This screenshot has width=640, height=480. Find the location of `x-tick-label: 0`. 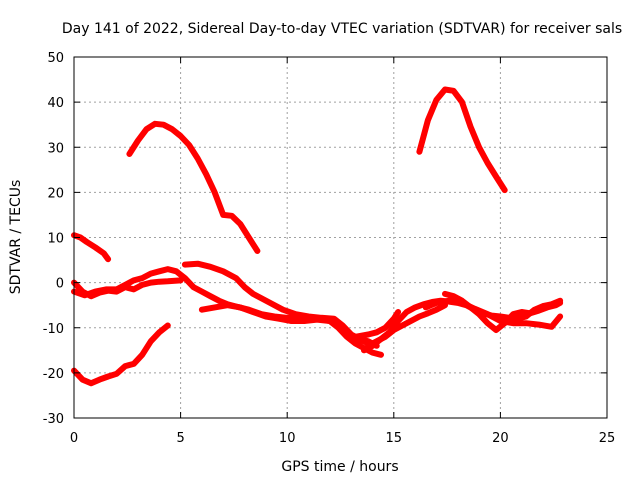

x-tick-label: 0 is located at coordinates (74, 438).